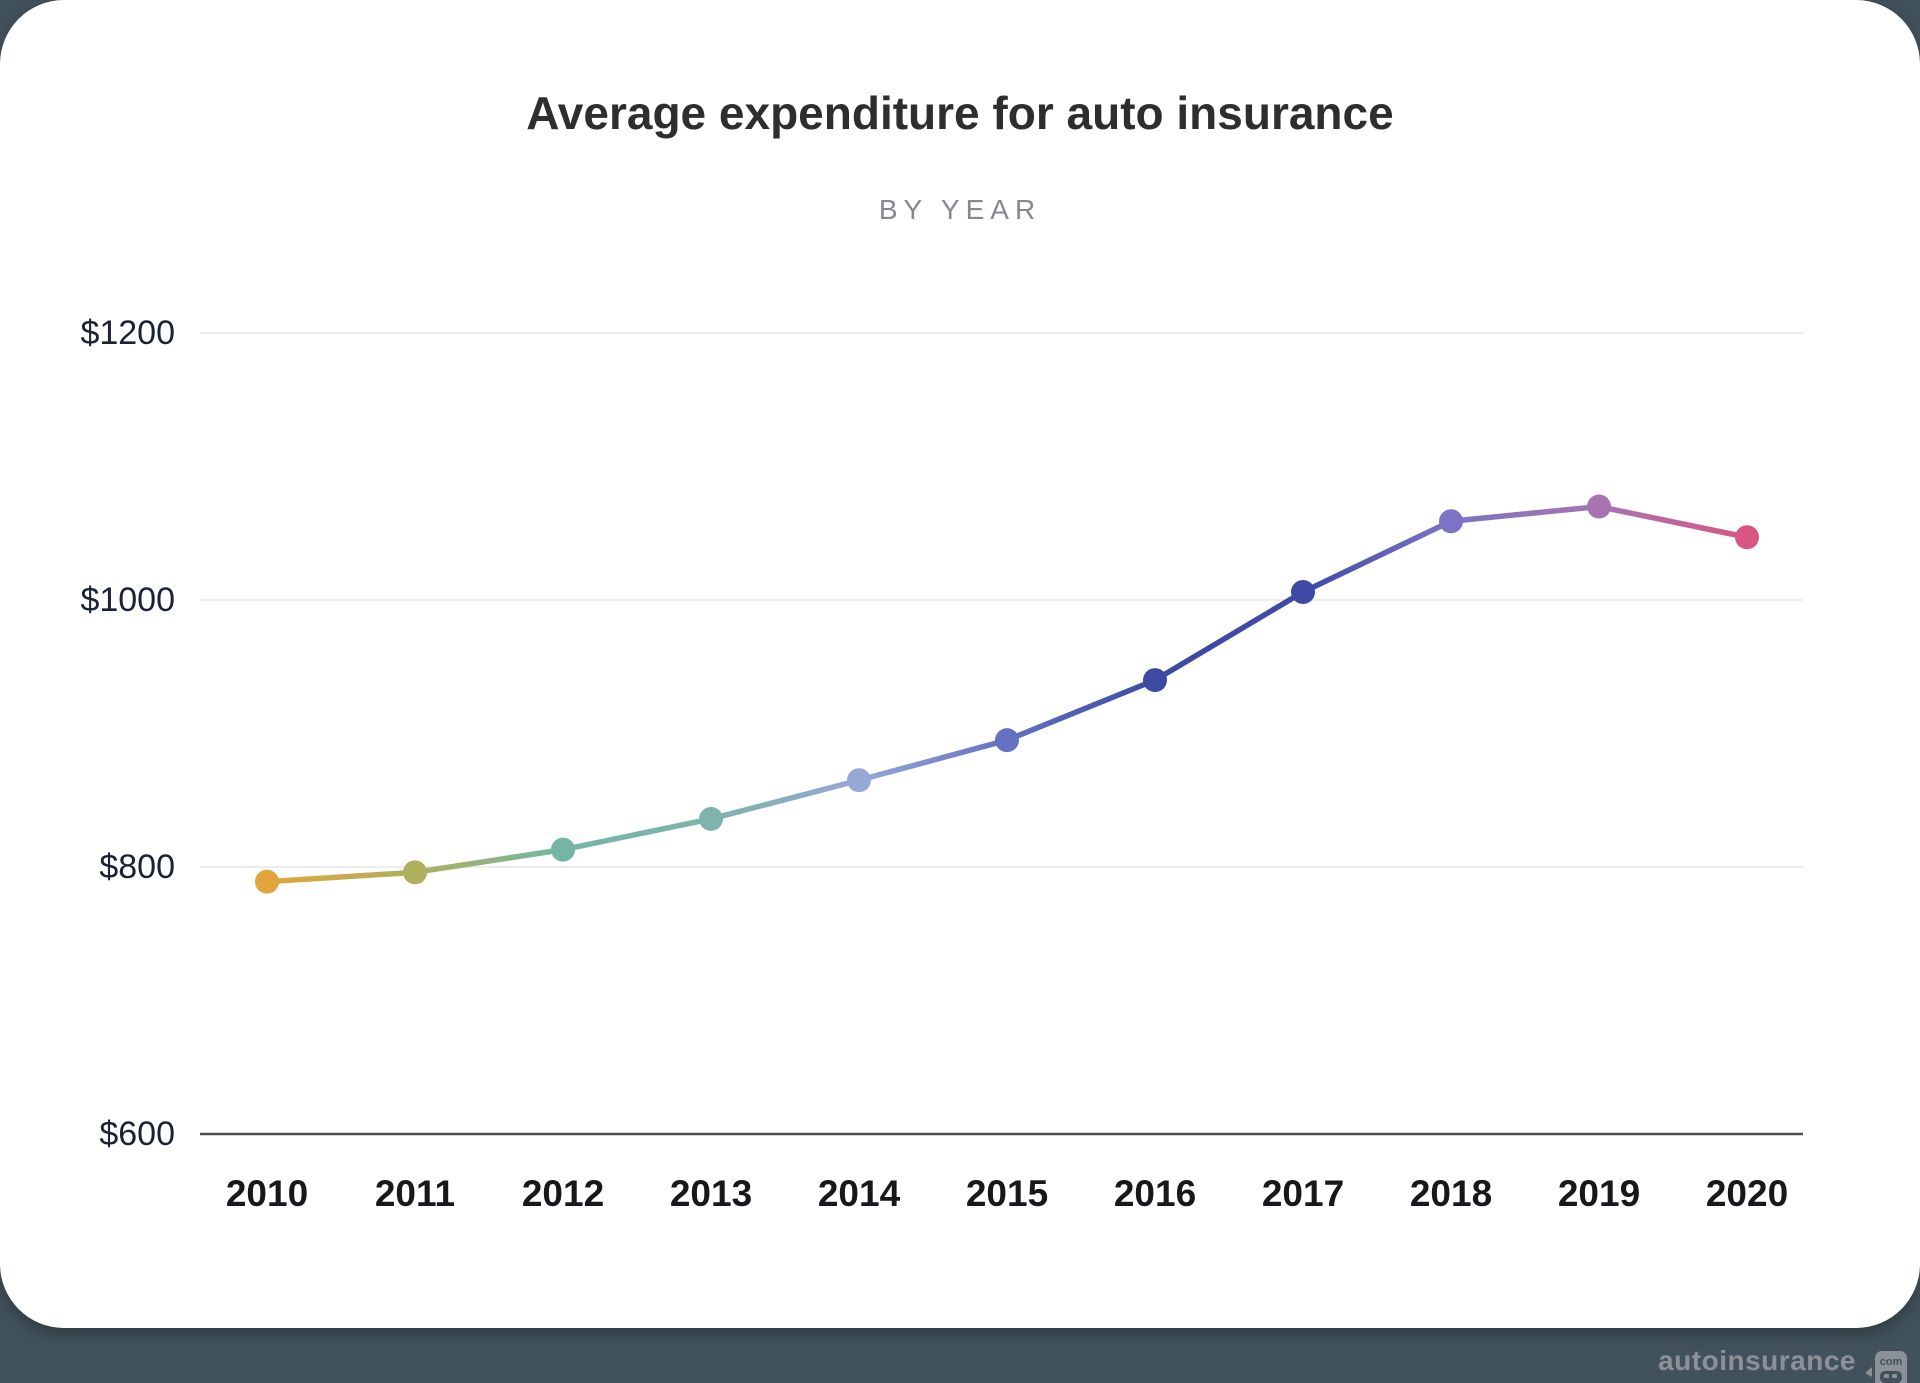  Describe the element at coordinates (1007, 1193) in the screenshot. I see `x-tick-label: 2015` at that location.